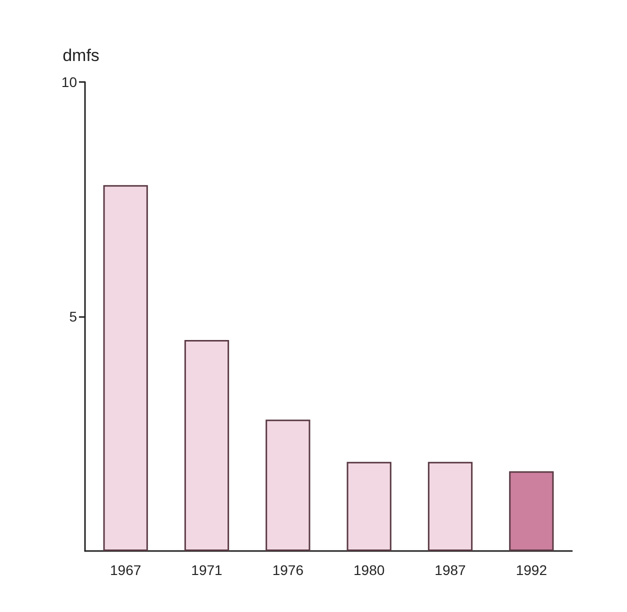 This screenshot has height=612, width=627. Describe the element at coordinates (288, 570) in the screenshot. I see `x-tick-label: 1976` at that location.